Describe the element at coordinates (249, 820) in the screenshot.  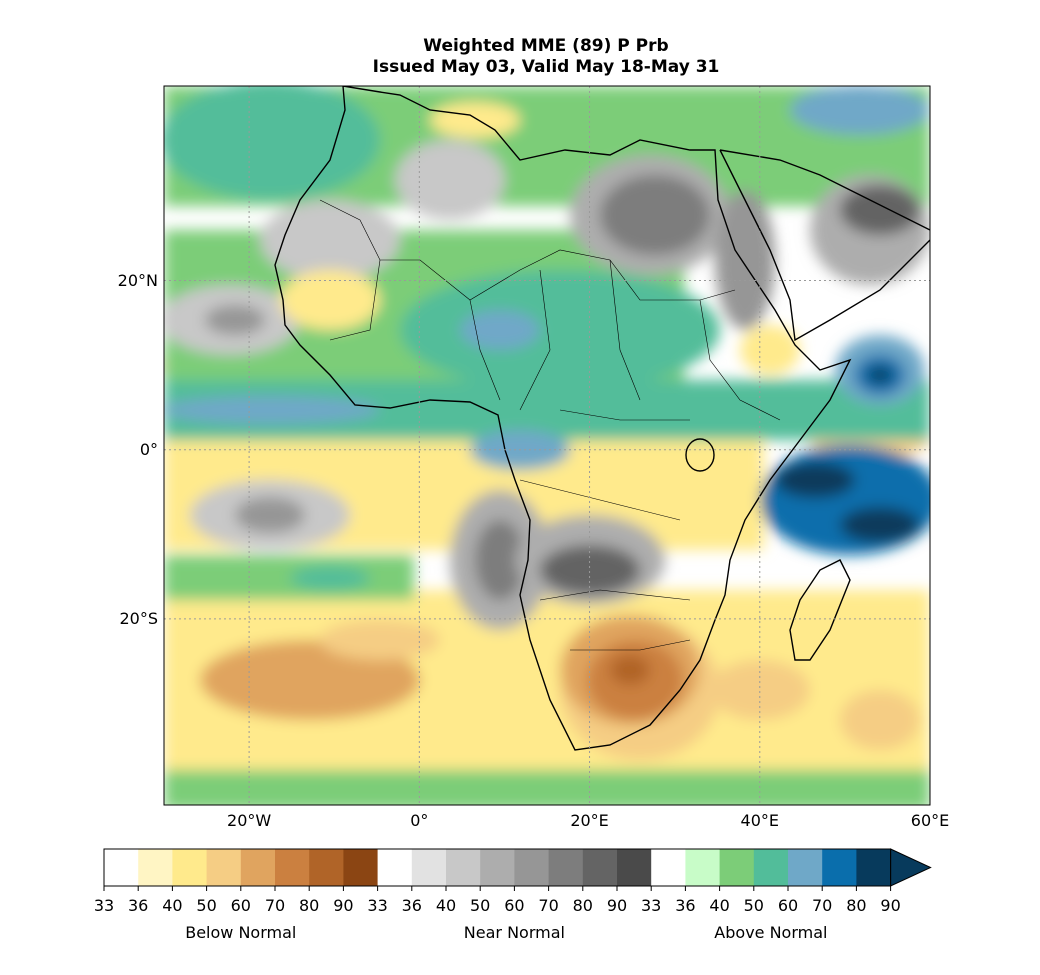
I see `lon-tick-label: 20°W` at that location.